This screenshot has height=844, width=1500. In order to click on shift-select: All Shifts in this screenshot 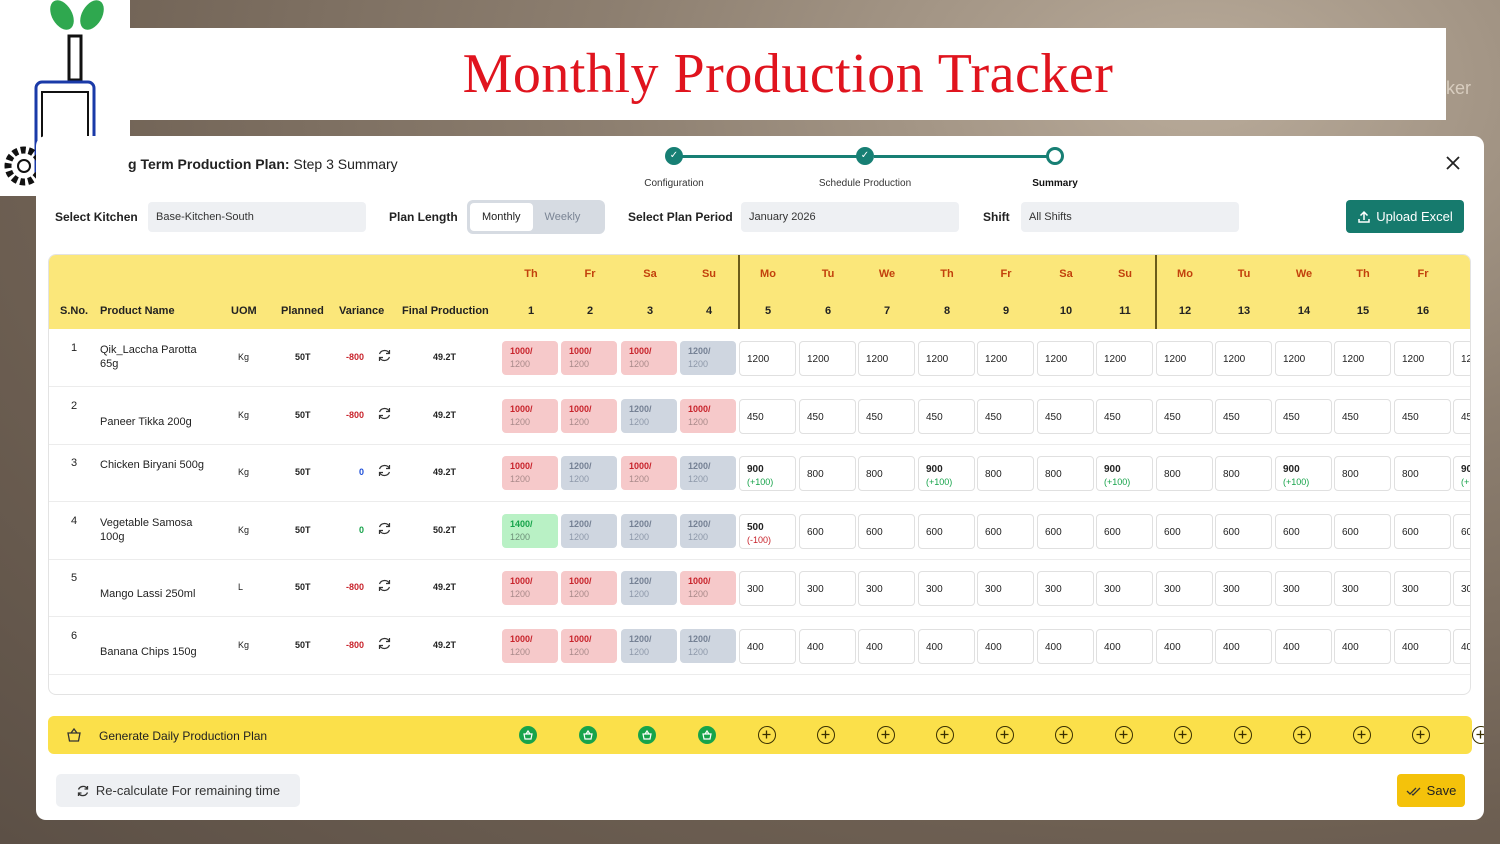, I will do `click(1130, 217)`.